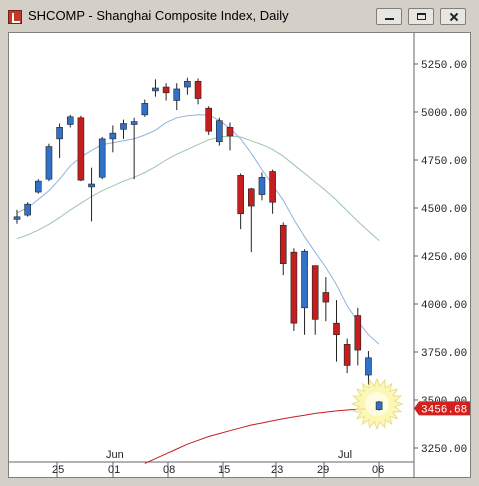 The width and height of the screenshot is (479, 486). I want to click on y-tick-label: 3250.00, so click(444, 450).